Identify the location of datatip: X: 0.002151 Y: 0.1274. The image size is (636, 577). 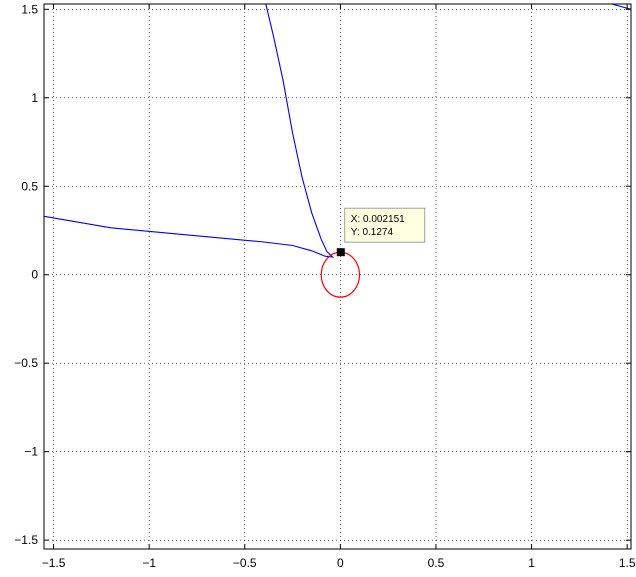
(381, 232).